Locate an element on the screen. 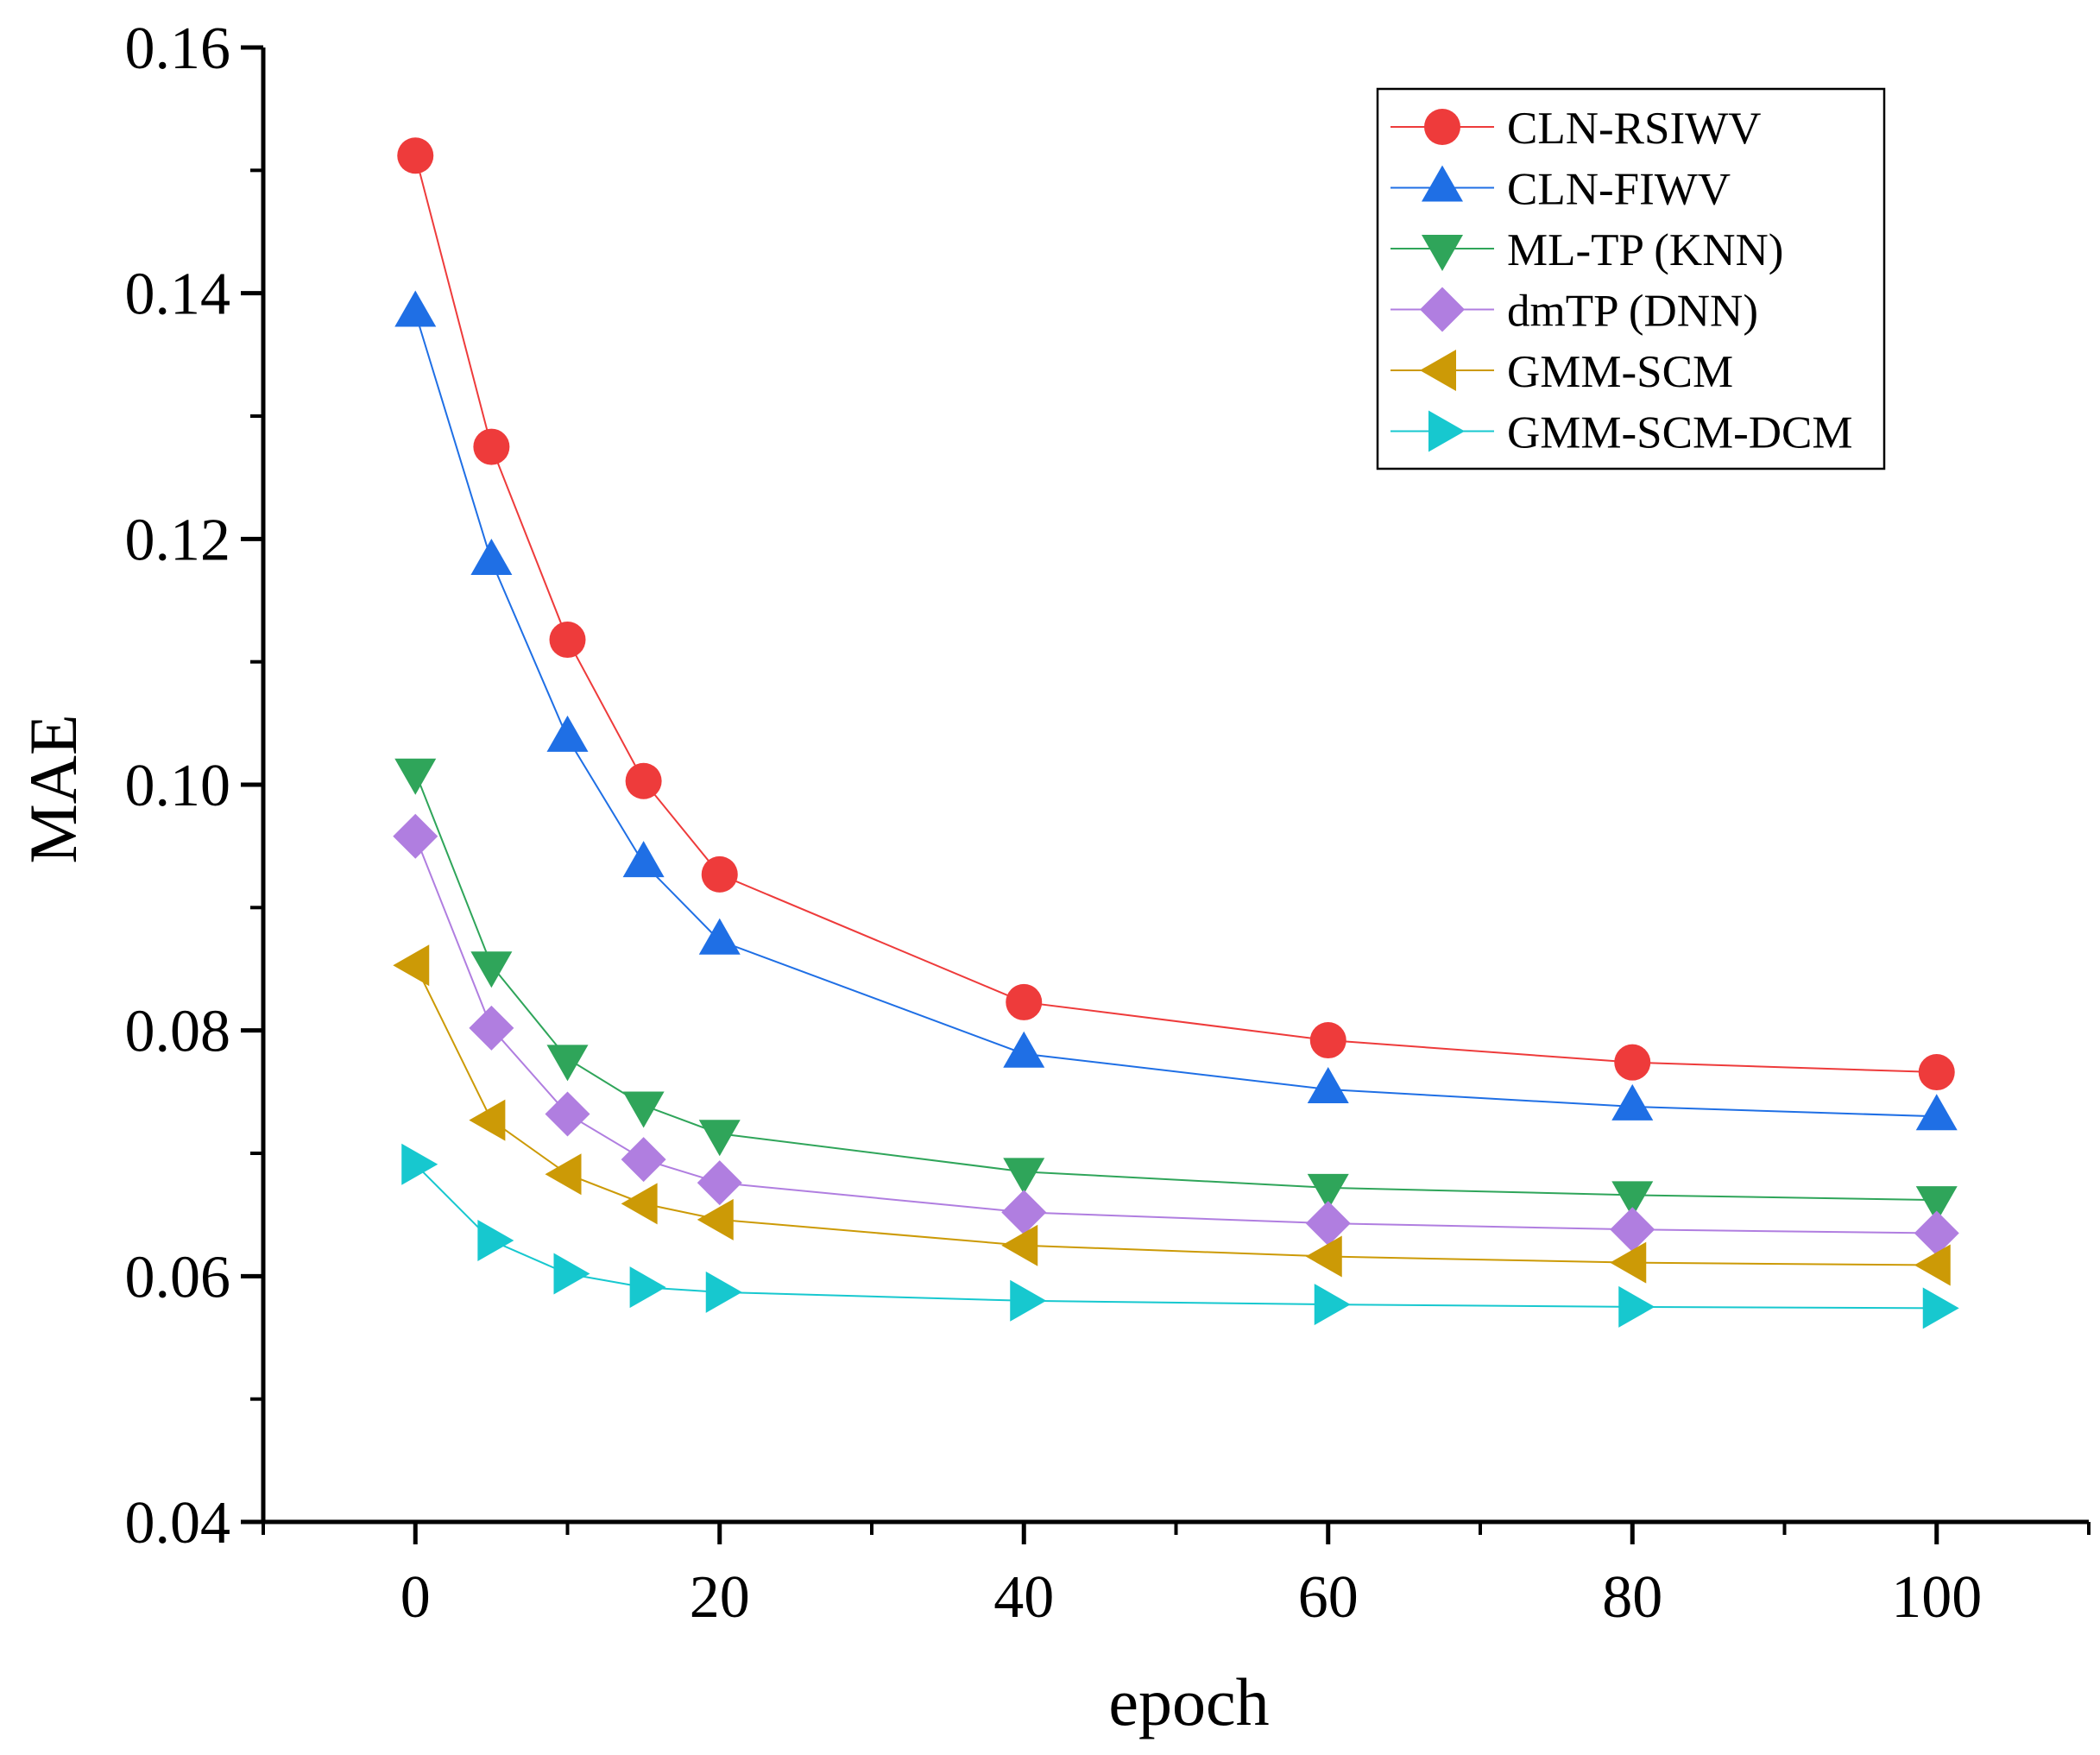  legend-label: CLN-FIWV is located at coordinates (1619, 190).